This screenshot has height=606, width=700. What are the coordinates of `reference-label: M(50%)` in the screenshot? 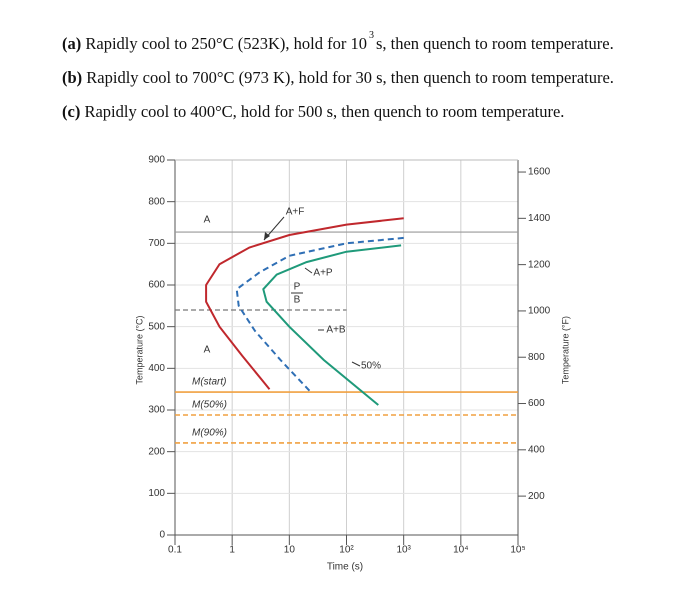 It's located at (209, 405).